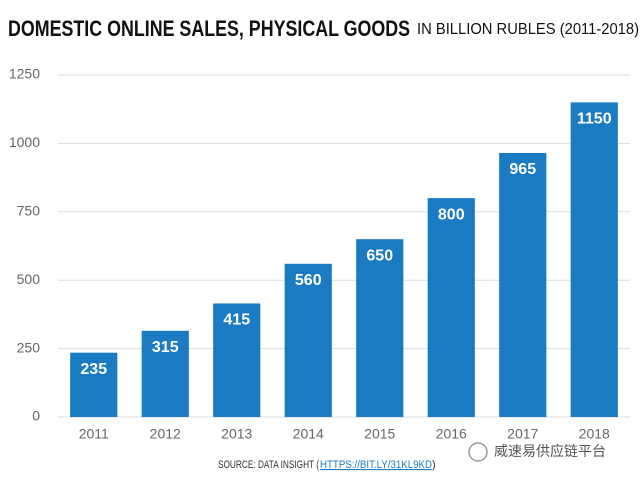  Describe the element at coordinates (434, 465) in the screenshot. I see `source-suffix: )` at that location.